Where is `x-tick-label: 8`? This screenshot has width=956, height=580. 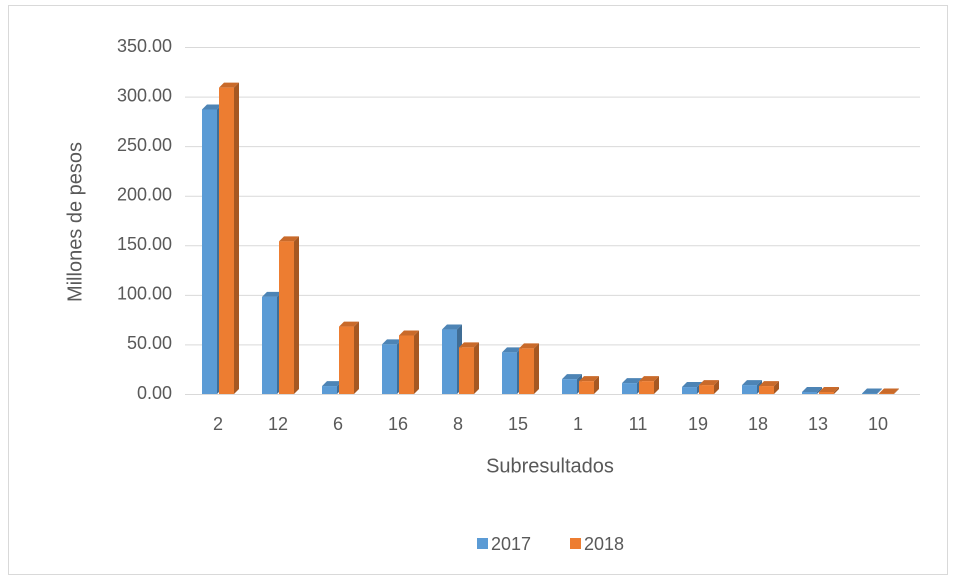 x-tick-label: 8 is located at coordinates (458, 424).